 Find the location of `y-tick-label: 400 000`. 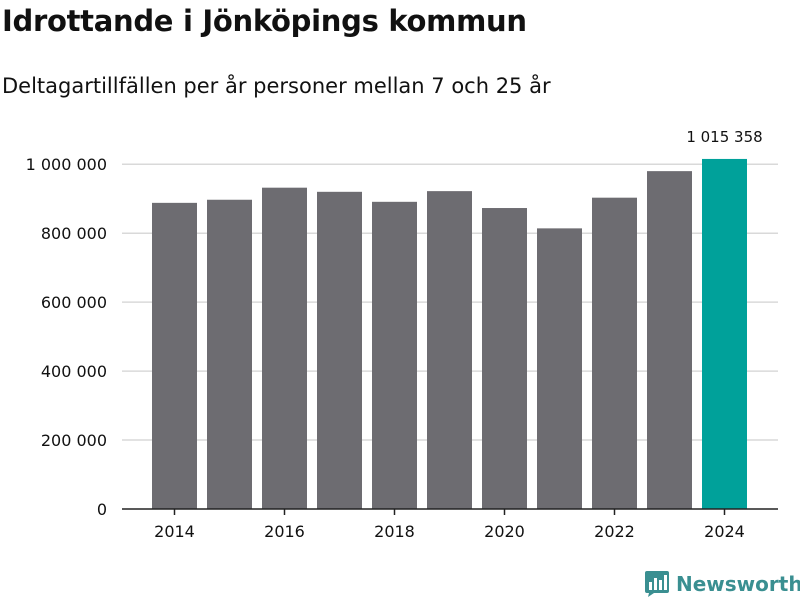

y-tick-label: 400 000 is located at coordinates (74, 371).